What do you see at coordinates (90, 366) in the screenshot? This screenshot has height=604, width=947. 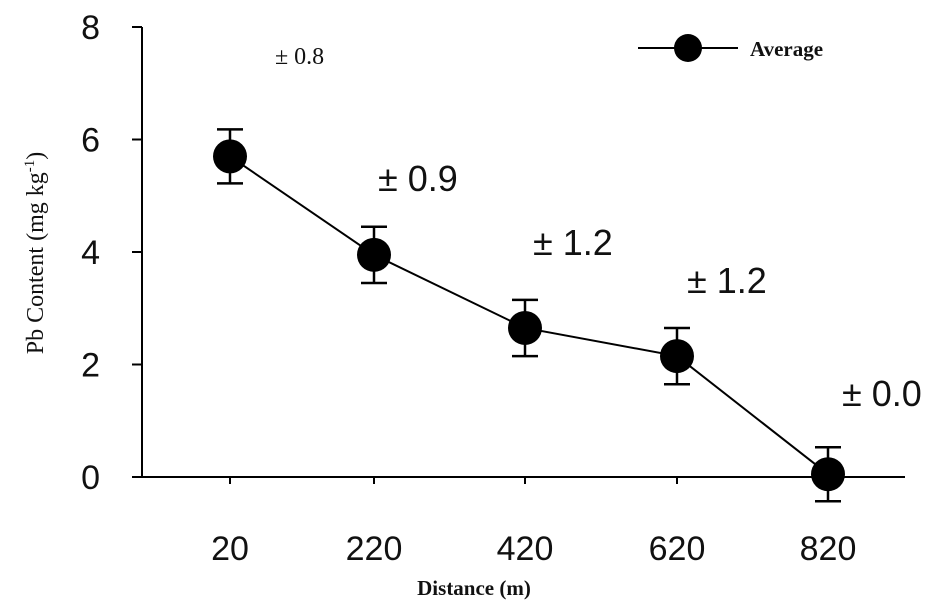 I see `y-tick-label: 2` at bounding box center [90, 366].